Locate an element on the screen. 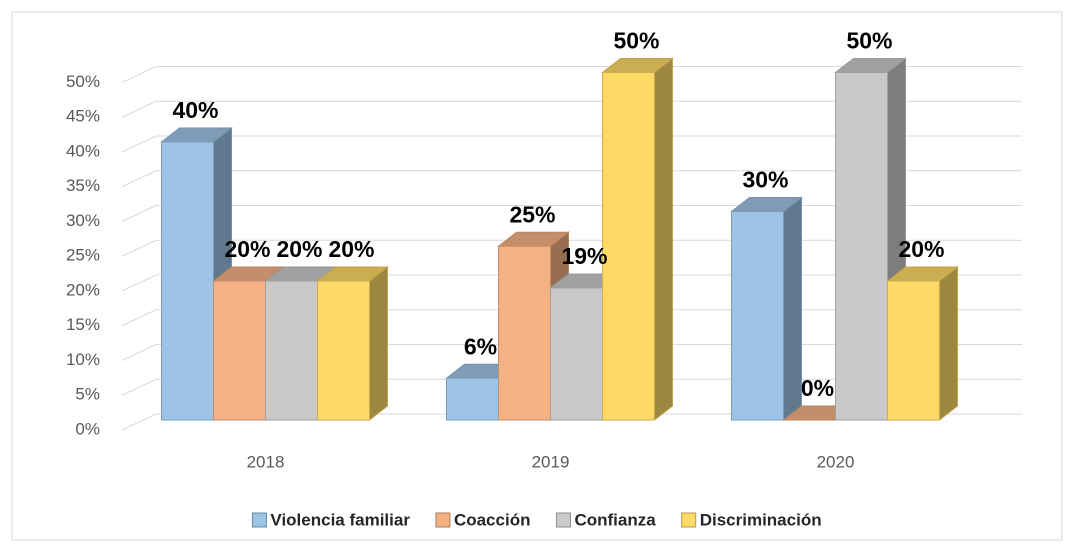  data-label: 40% is located at coordinates (195, 110).